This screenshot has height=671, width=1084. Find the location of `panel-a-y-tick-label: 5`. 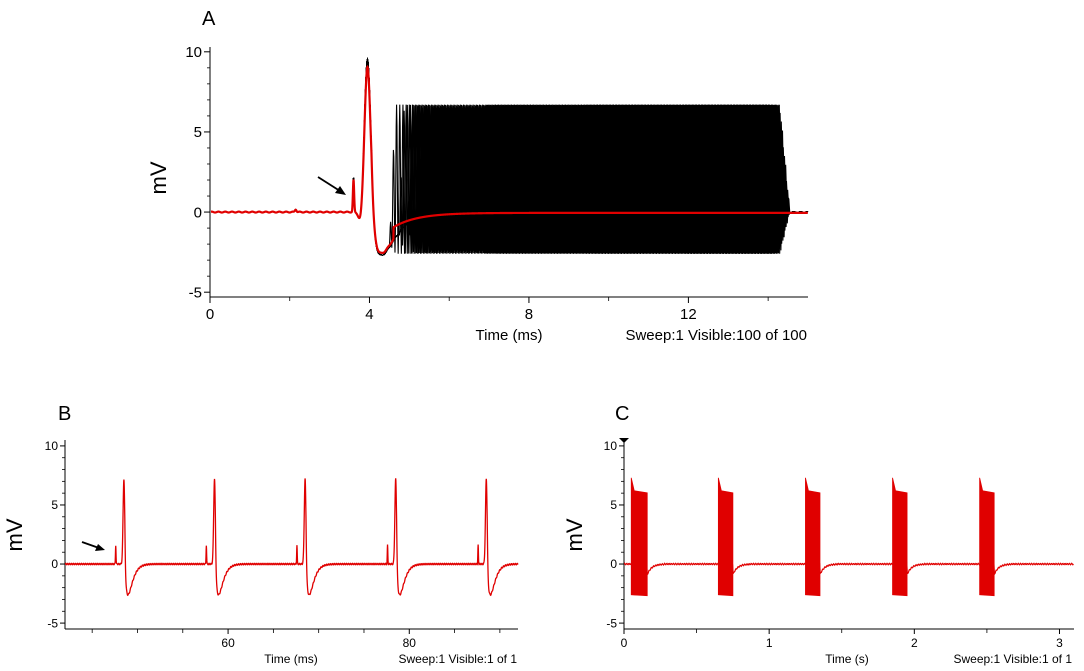

panel-a-y-tick-label: 5 is located at coordinates (198, 132).